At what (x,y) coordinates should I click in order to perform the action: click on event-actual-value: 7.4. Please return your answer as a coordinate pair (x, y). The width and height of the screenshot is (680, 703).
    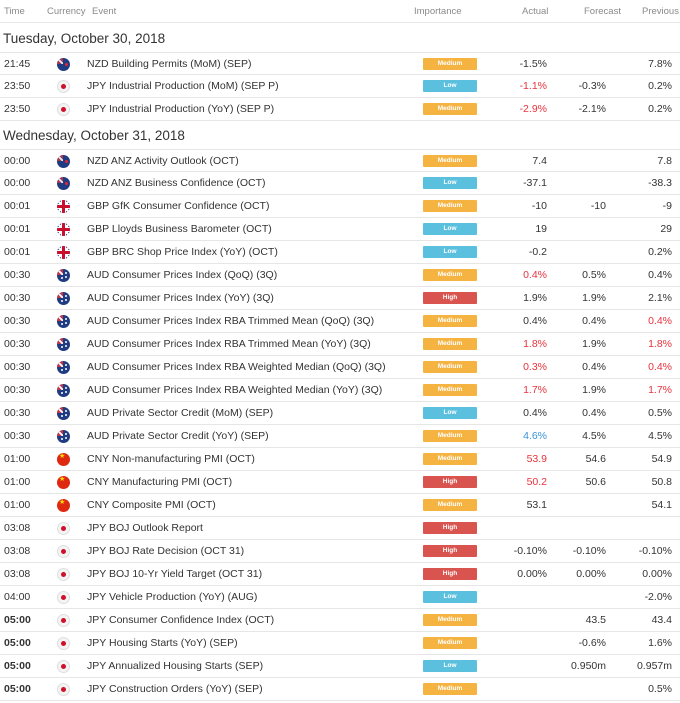
    Looking at the image, I should click on (539, 161).